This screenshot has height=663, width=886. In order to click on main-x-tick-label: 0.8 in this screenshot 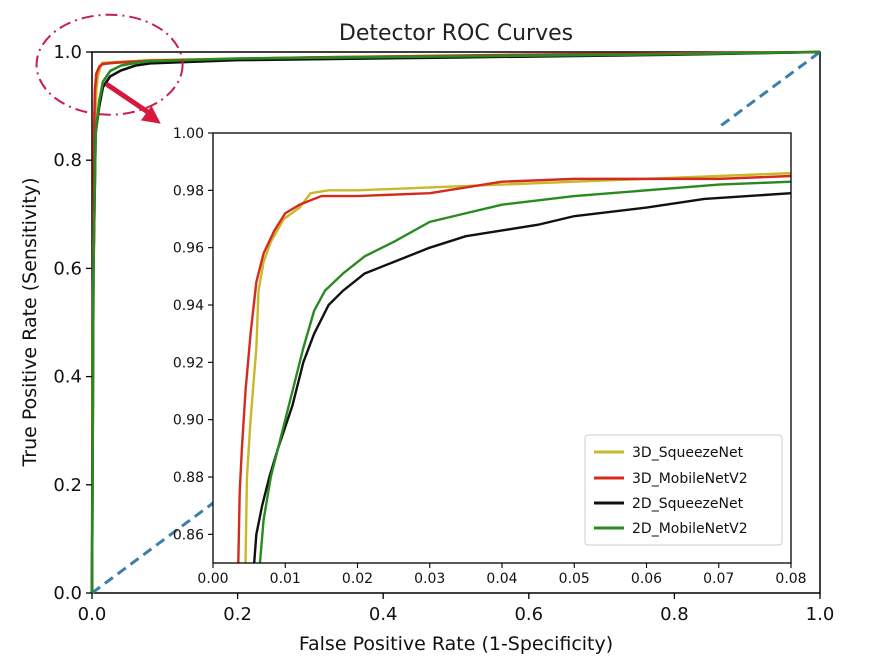, I will do `click(674, 614)`.